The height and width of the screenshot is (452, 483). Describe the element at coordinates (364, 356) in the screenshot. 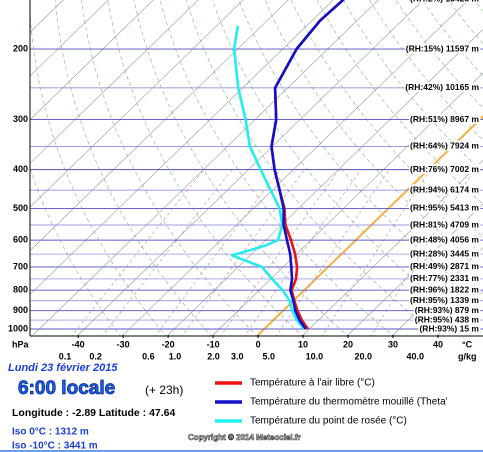

I see `mixing-ratio-label: 20.0` at that location.